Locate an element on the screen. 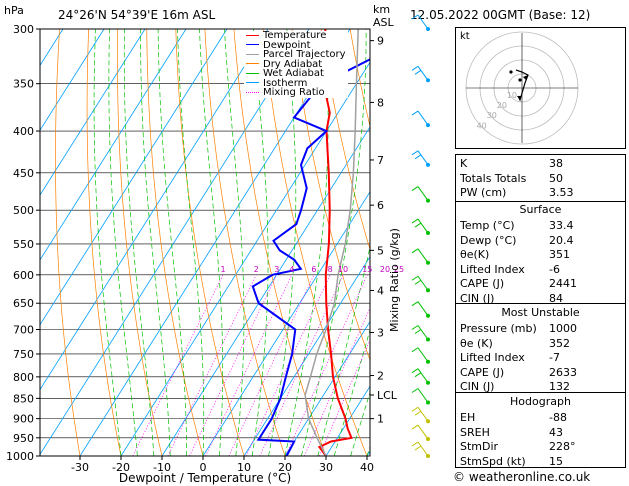 The width and height of the screenshot is (629, 486). index-value: 2633 is located at coordinates (563, 372).